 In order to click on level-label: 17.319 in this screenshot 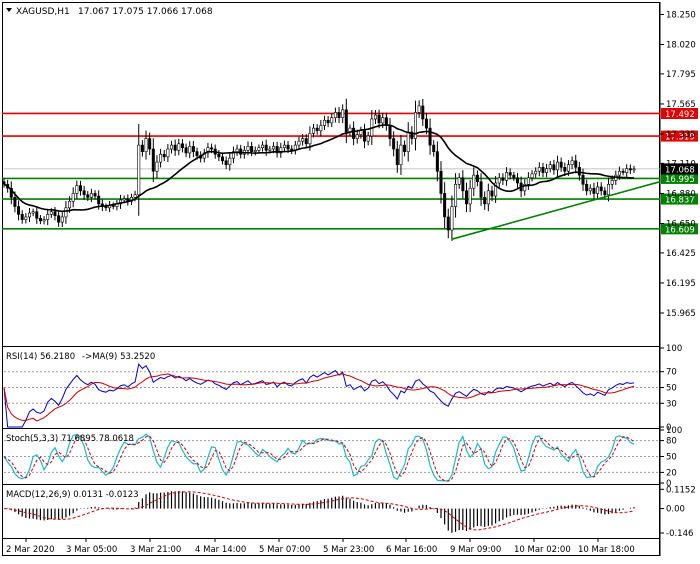, I will do `click(680, 138)`.